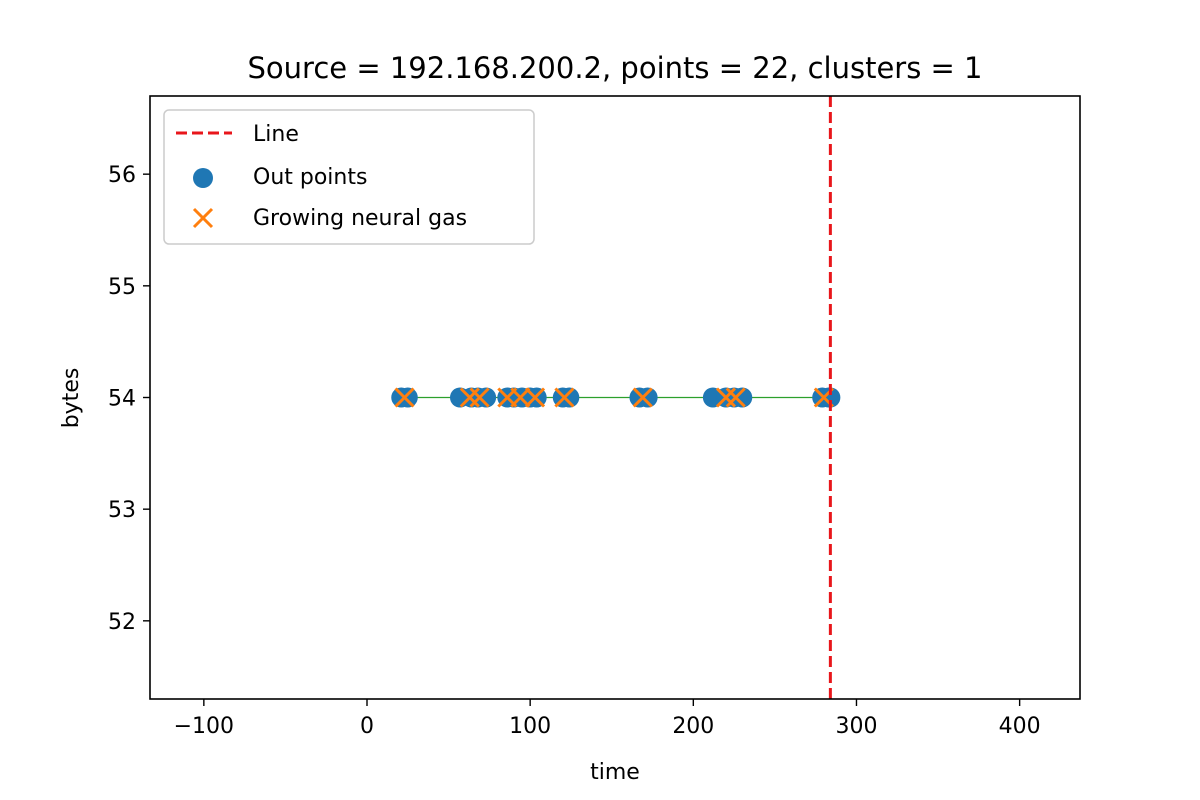  I want to click on x-tick-label: 300, so click(856, 726).